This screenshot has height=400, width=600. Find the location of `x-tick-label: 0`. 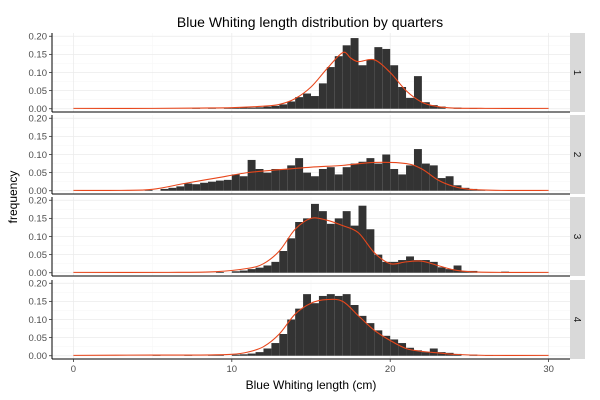

x-tick-label: 0 is located at coordinates (73, 369).